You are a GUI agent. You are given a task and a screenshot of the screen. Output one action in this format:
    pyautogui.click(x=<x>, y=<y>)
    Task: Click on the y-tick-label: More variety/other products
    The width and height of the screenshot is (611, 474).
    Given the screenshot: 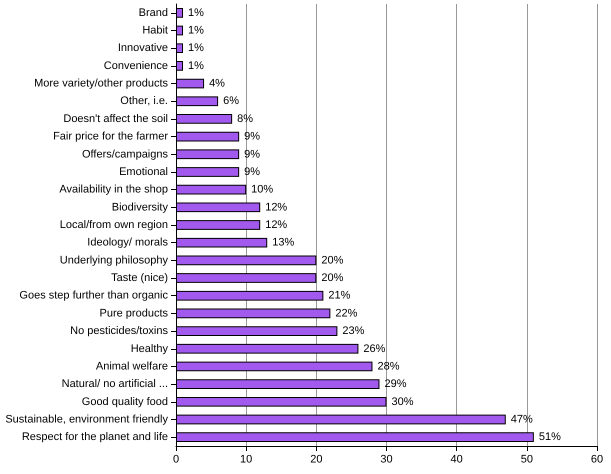 What is the action you would take?
    pyautogui.click(x=101, y=84)
    